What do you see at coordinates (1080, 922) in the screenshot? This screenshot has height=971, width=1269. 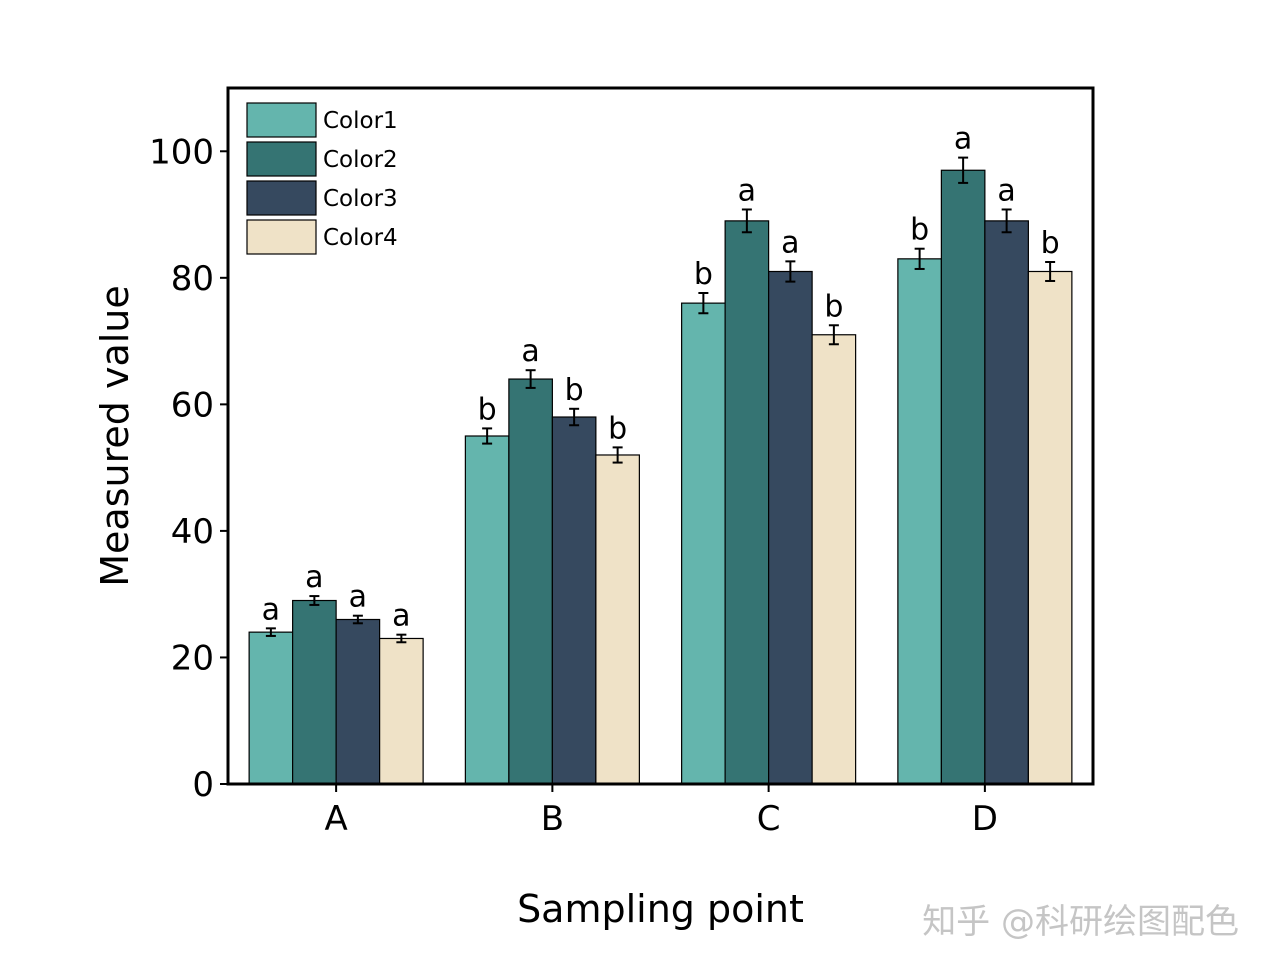 I see `watermark: 知乎 @科研绘图配色` at bounding box center [1080, 922].